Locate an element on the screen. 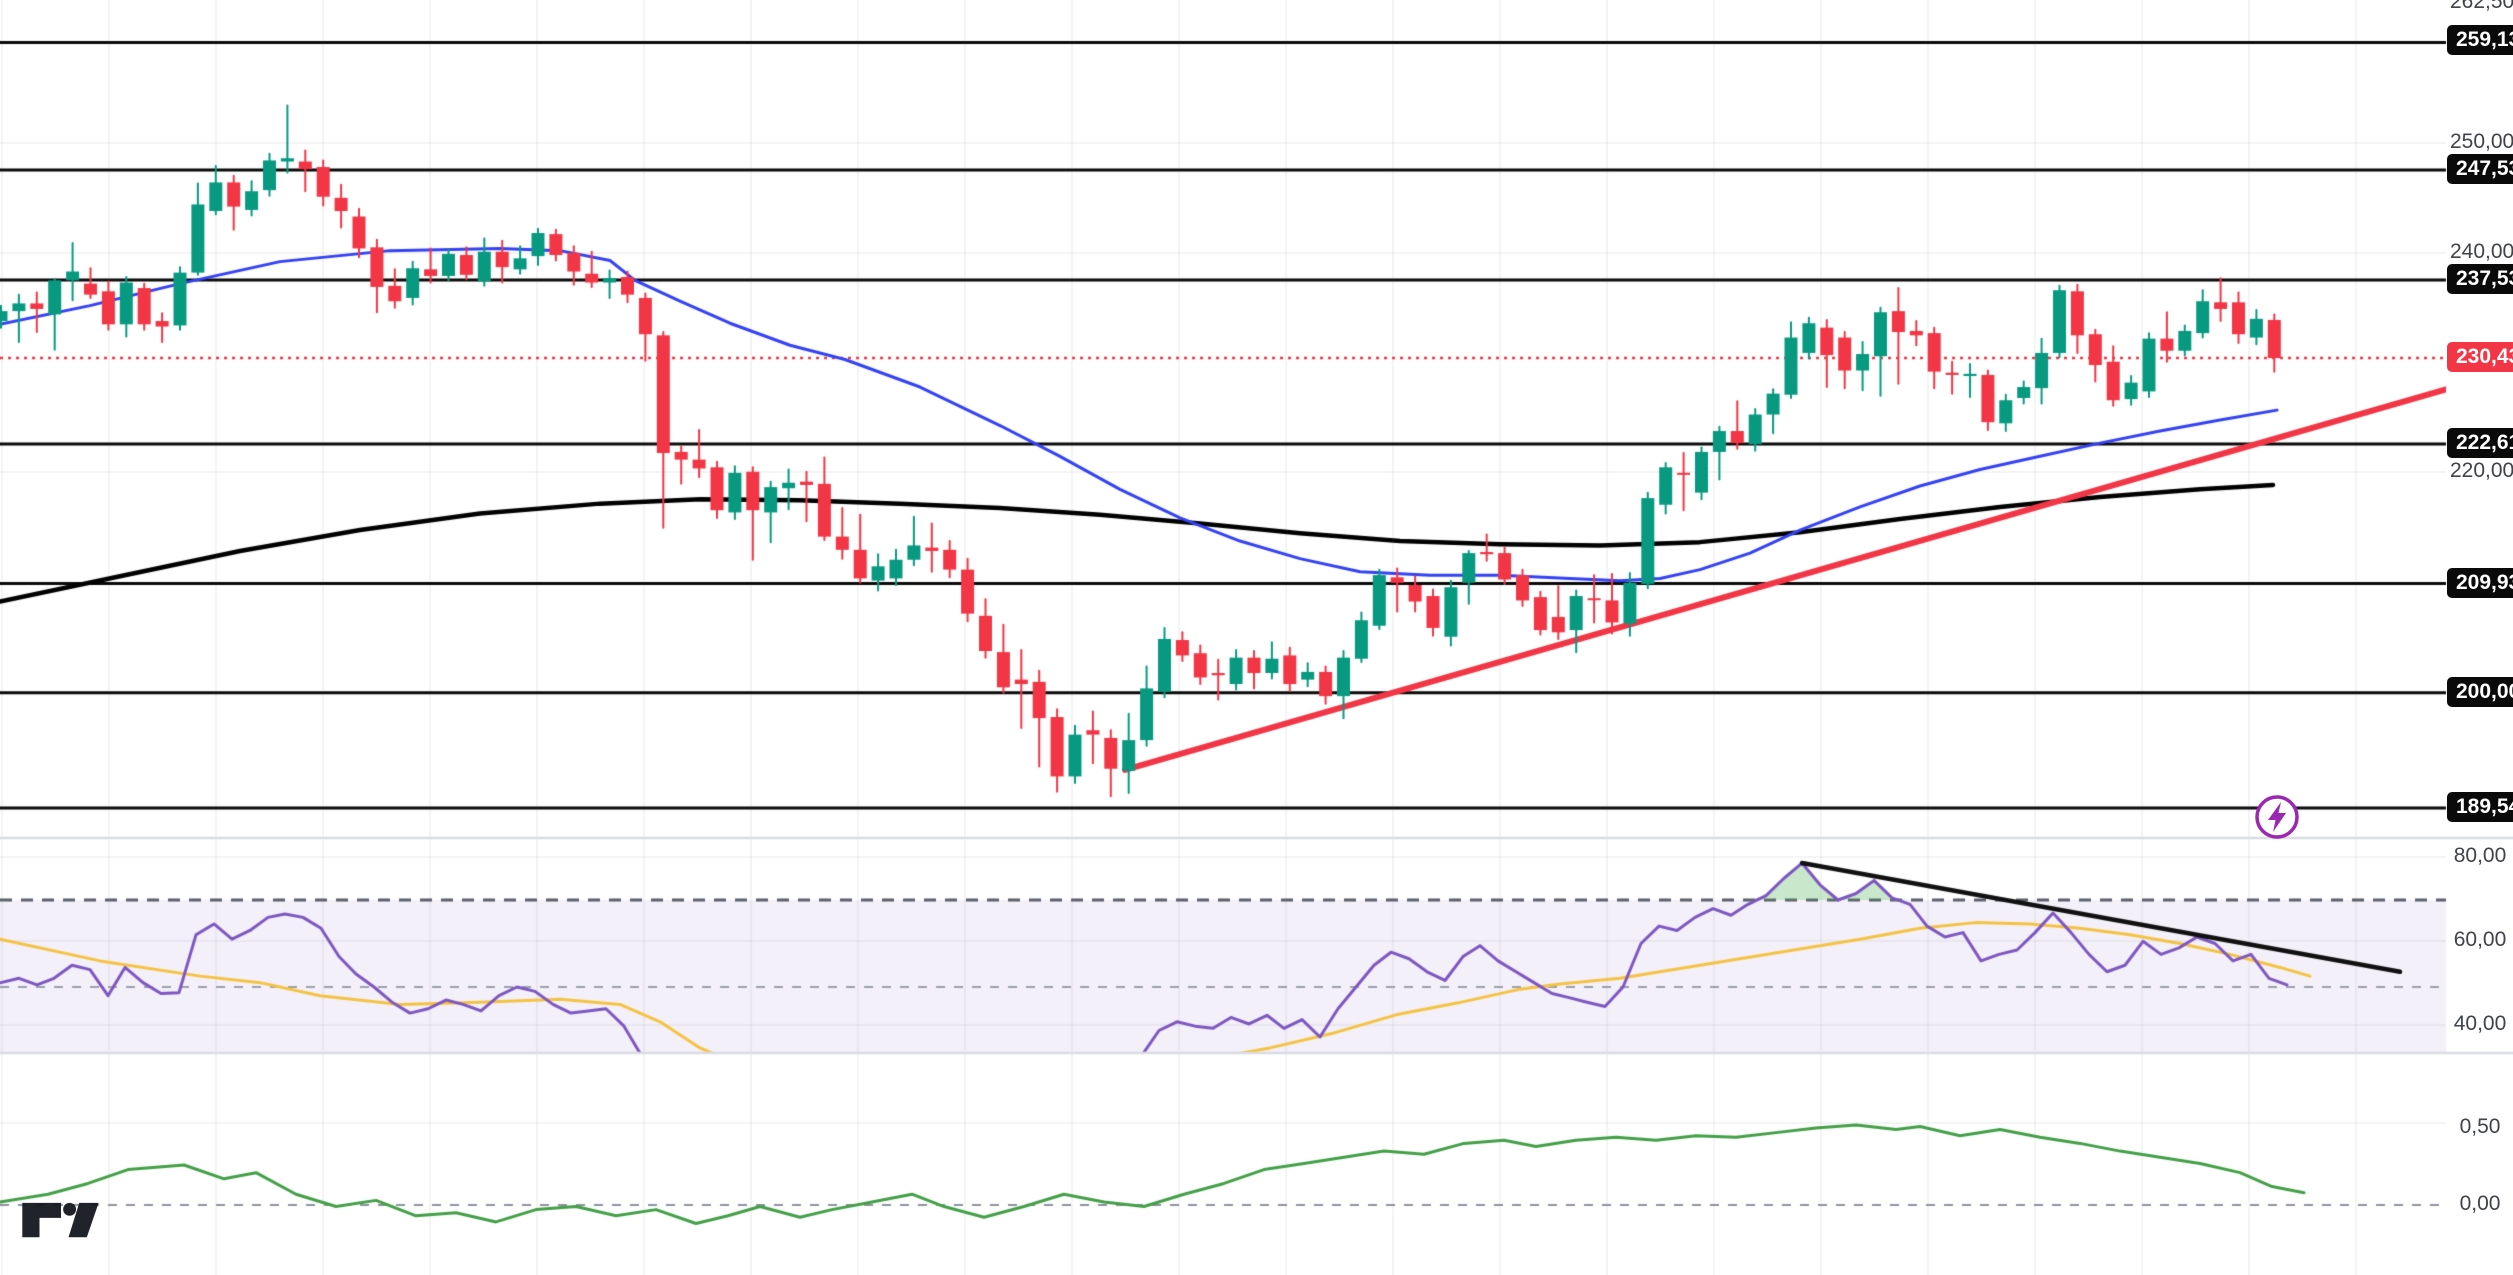  lightning-bolt-icon is located at coordinates (2277, 817).